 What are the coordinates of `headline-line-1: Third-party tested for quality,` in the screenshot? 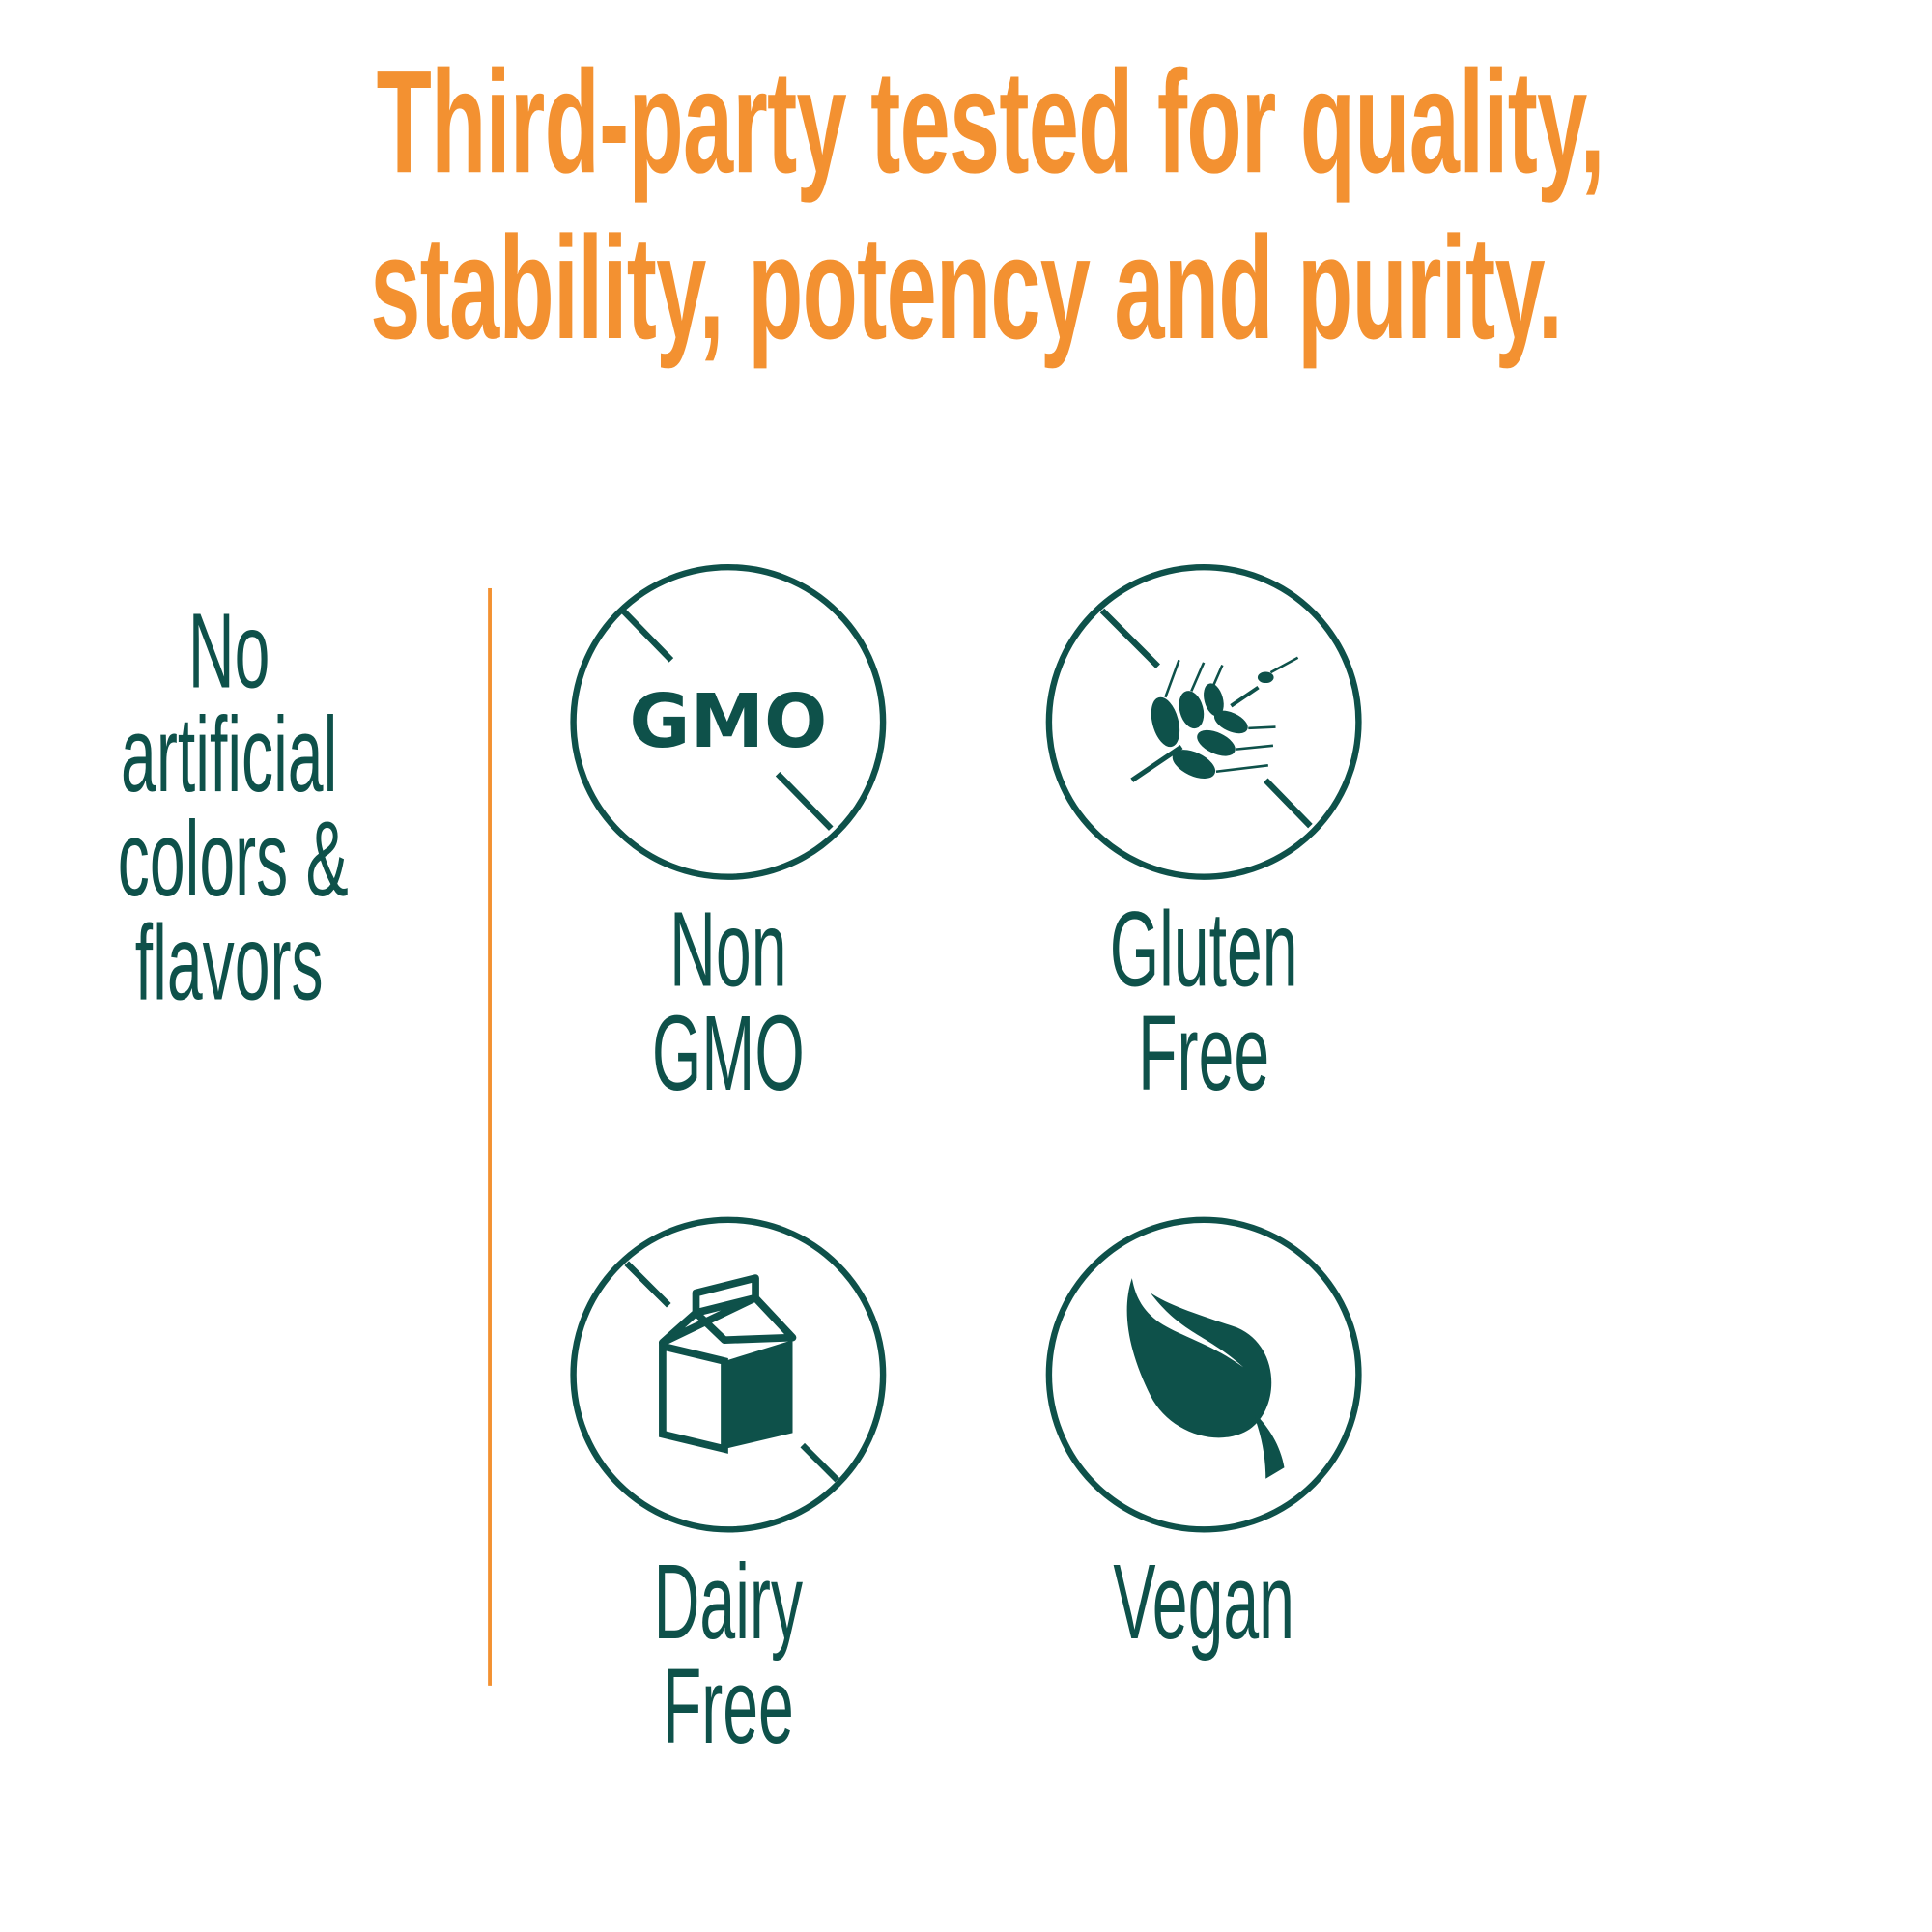 It's located at (990, 123).